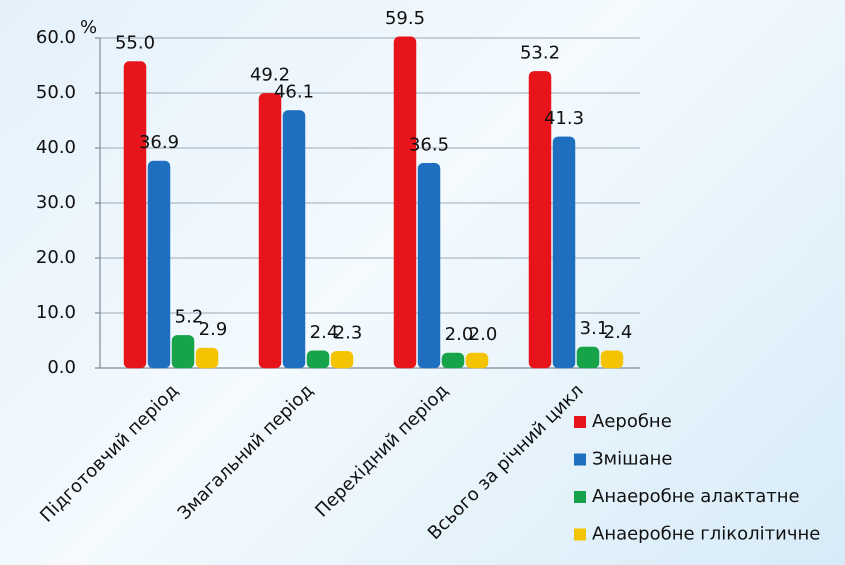  What do you see at coordinates (56, 257) in the screenshot?
I see `y-tick-label: 20.0` at bounding box center [56, 257].